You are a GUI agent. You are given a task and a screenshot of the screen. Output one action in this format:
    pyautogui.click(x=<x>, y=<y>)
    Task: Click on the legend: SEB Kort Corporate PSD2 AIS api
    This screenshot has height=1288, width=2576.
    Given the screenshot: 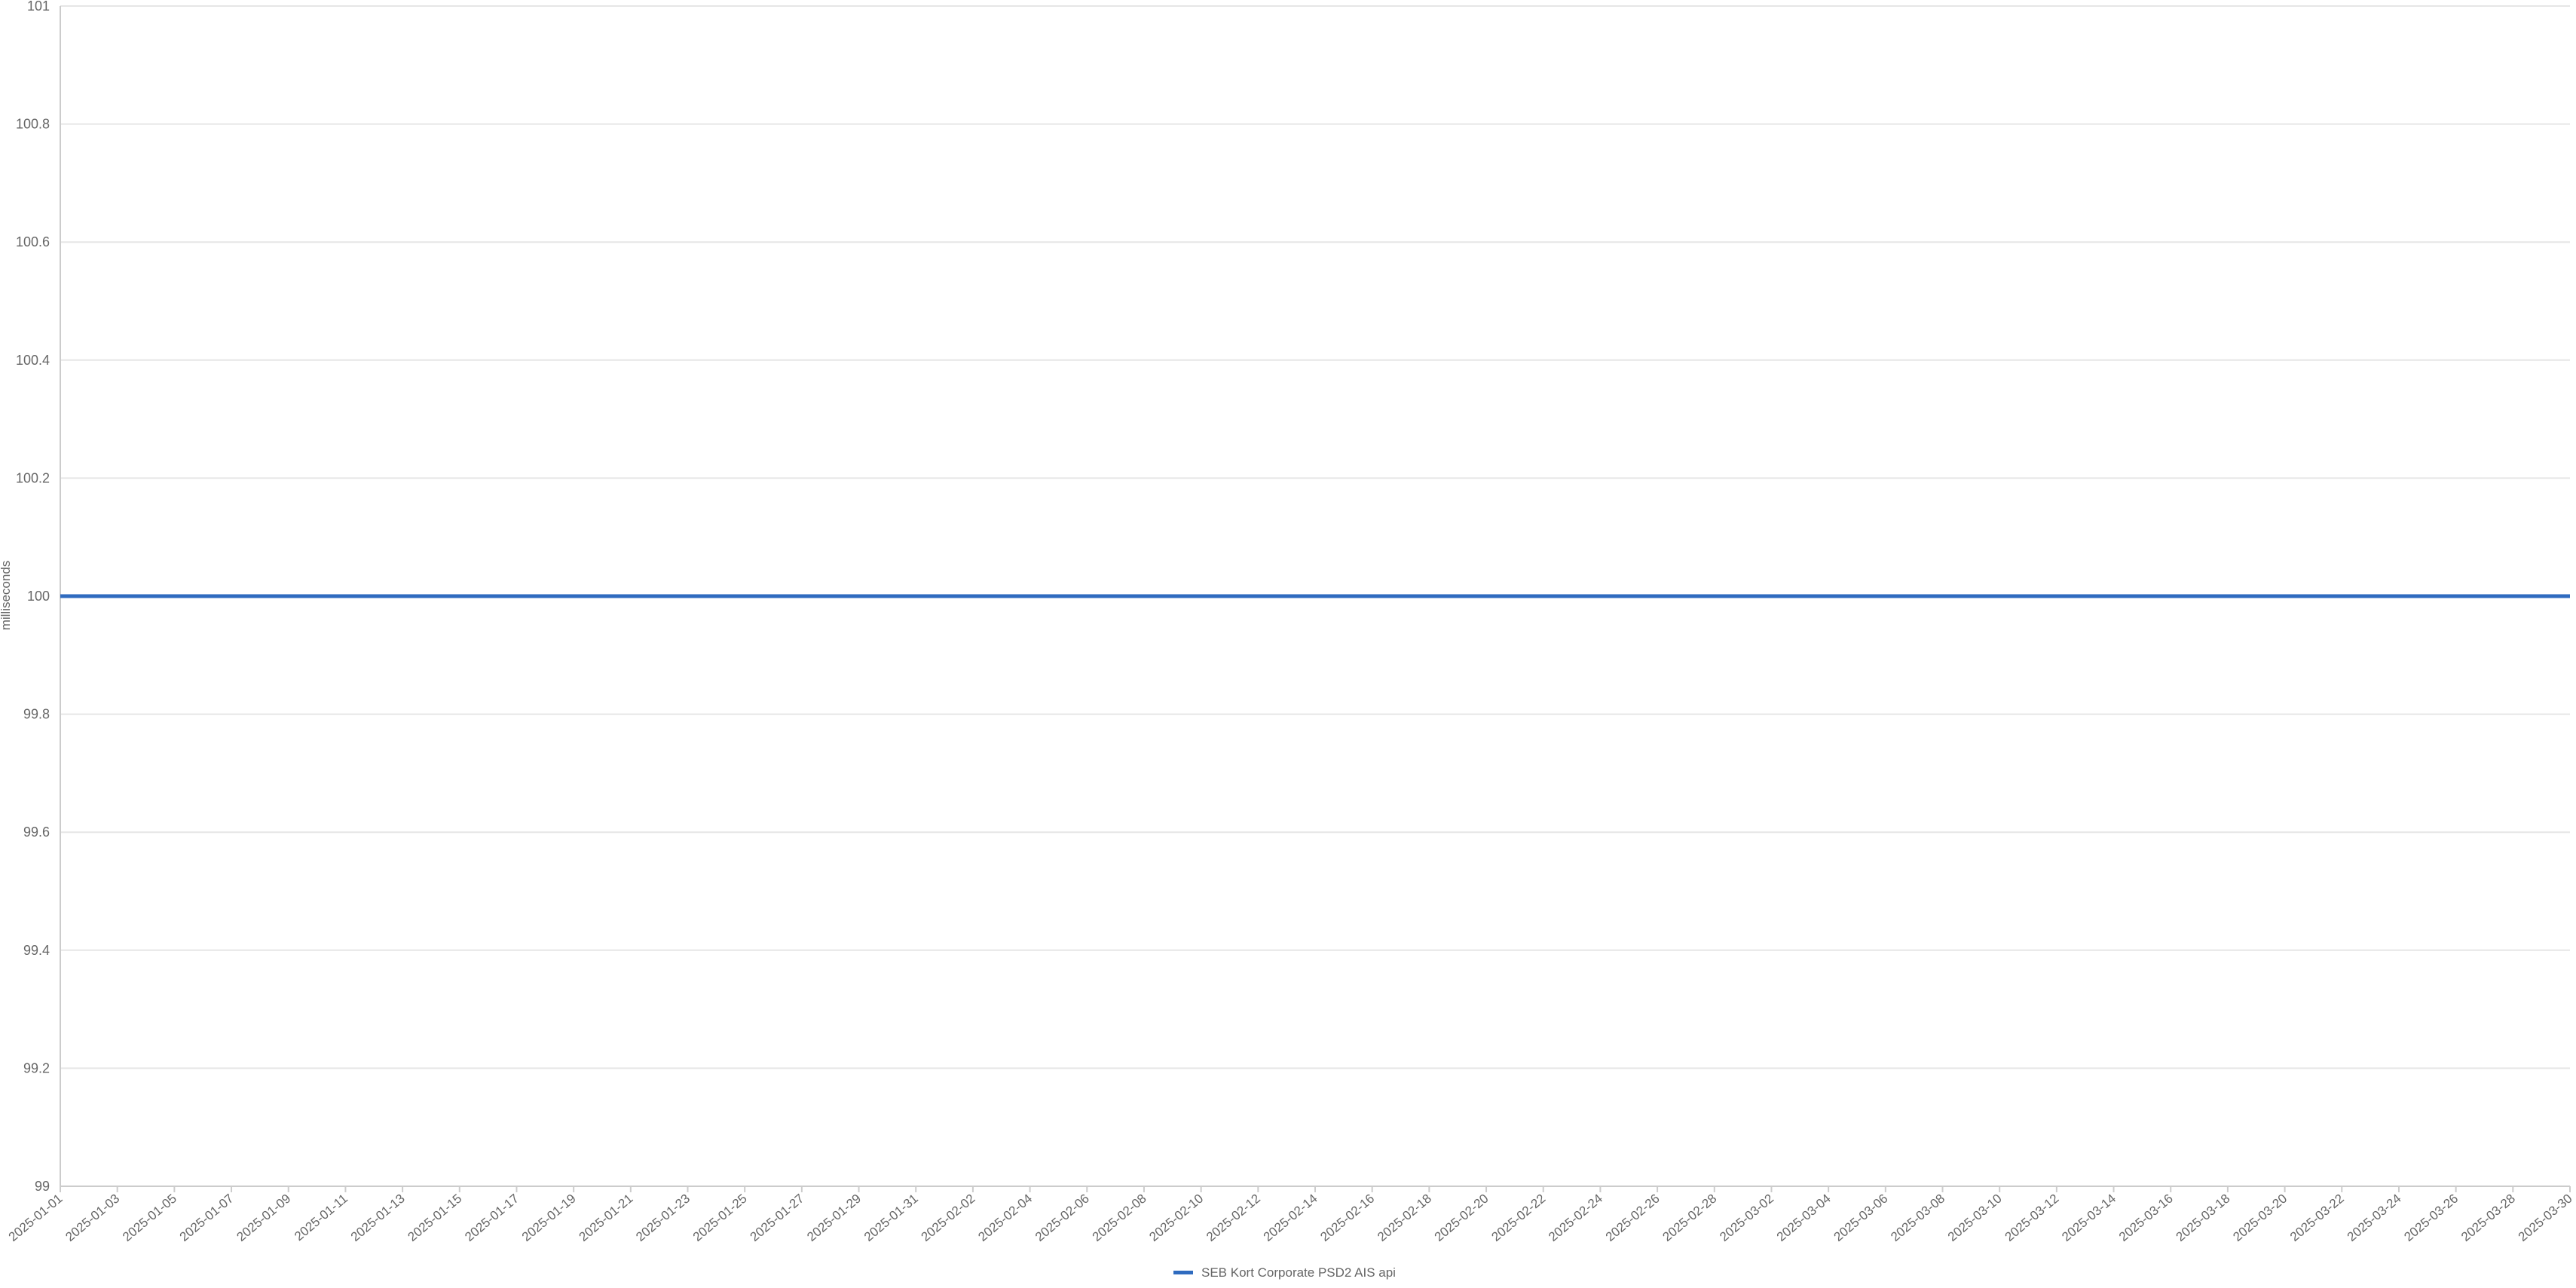 What is the action you would take?
    pyautogui.click(x=1284, y=1273)
    